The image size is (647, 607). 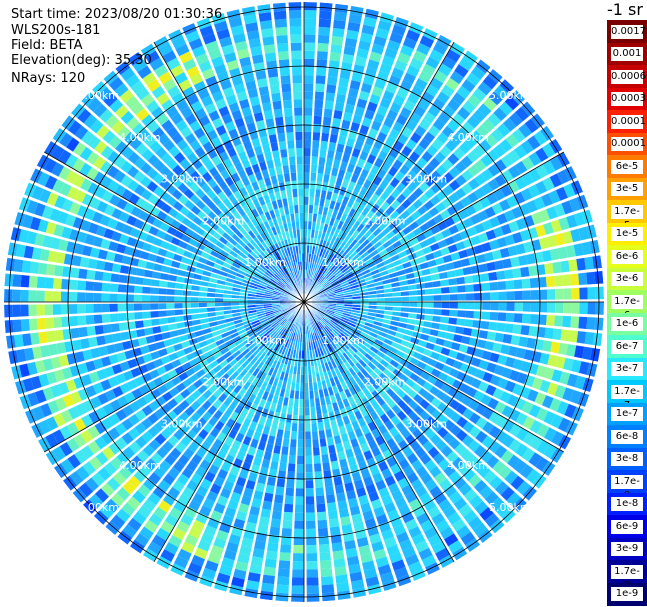 I want to click on colorbar-tick-label: 0.0006, so click(x=628, y=76).